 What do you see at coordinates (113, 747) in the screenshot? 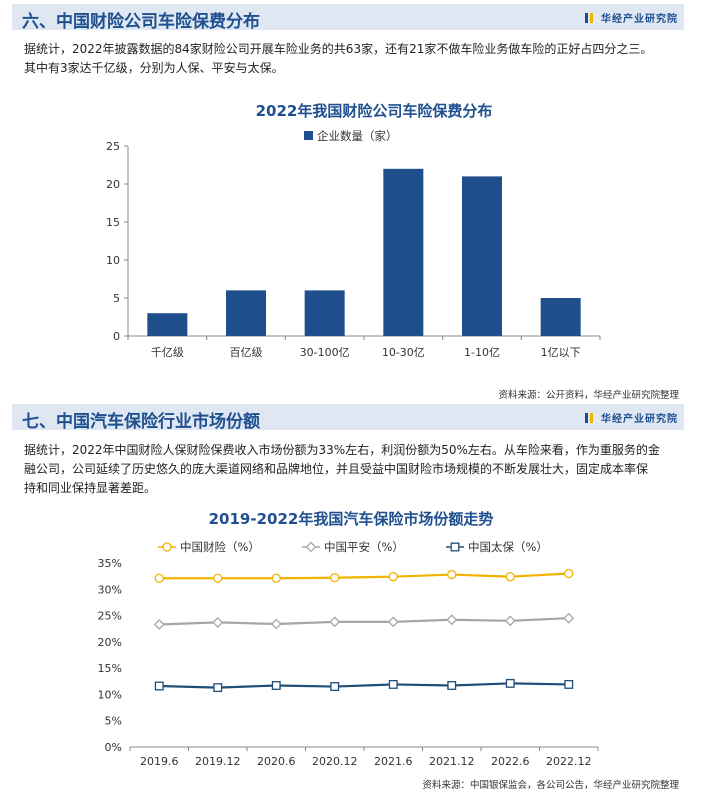
I see `y-tick-label: 0%` at bounding box center [113, 747].